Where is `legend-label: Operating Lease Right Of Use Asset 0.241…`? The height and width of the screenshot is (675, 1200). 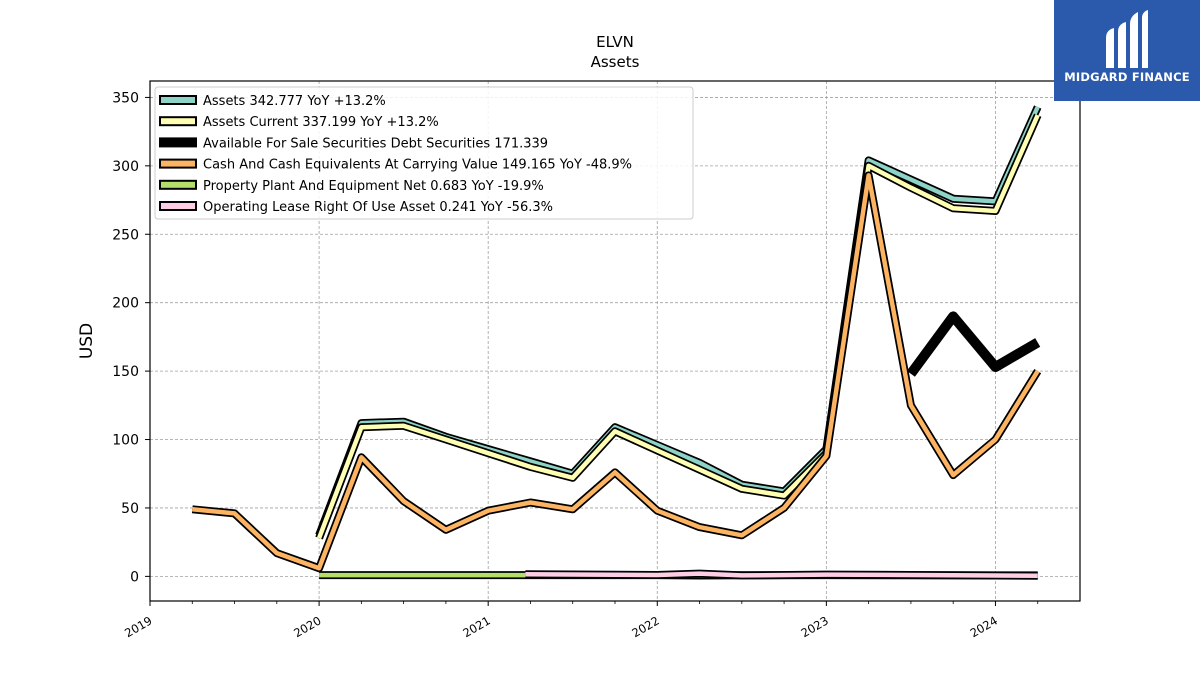
legend-label: Operating Lease Right Of Use Asset 0.241… is located at coordinates (378, 207).